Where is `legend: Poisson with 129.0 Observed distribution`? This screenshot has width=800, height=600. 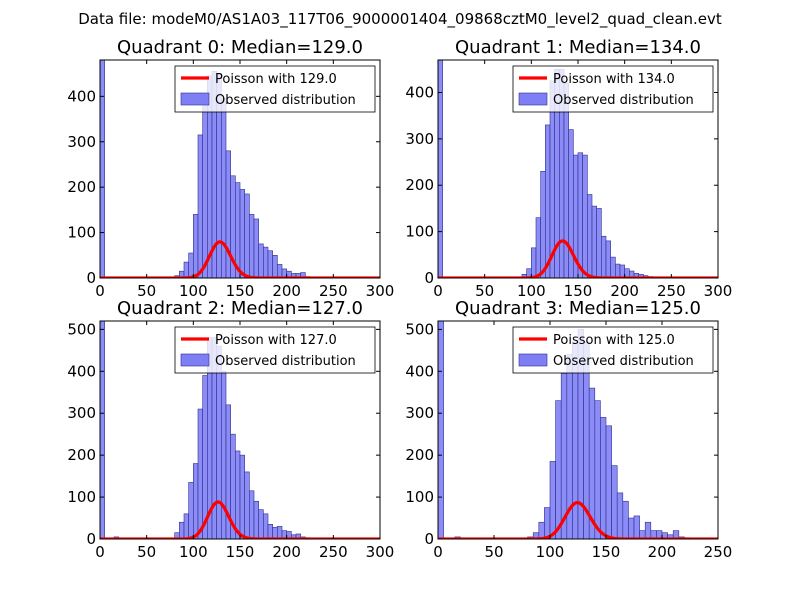 legend: Poisson with 129.0 Observed distribution is located at coordinates (275, 89).